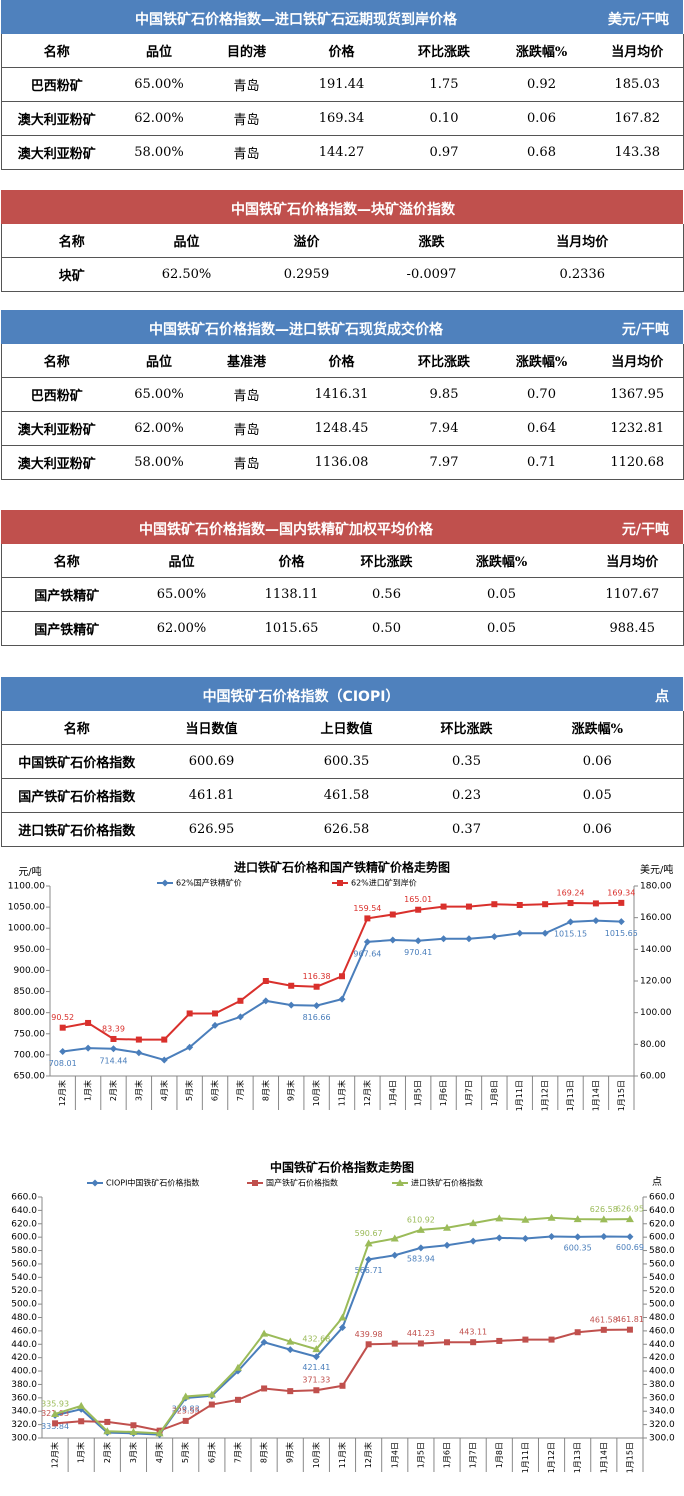 The height and width of the screenshot is (1496, 684). What do you see at coordinates (211, 728) in the screenshot?
I see `header-cell: 当日数值` at bounding box center [211, 728].